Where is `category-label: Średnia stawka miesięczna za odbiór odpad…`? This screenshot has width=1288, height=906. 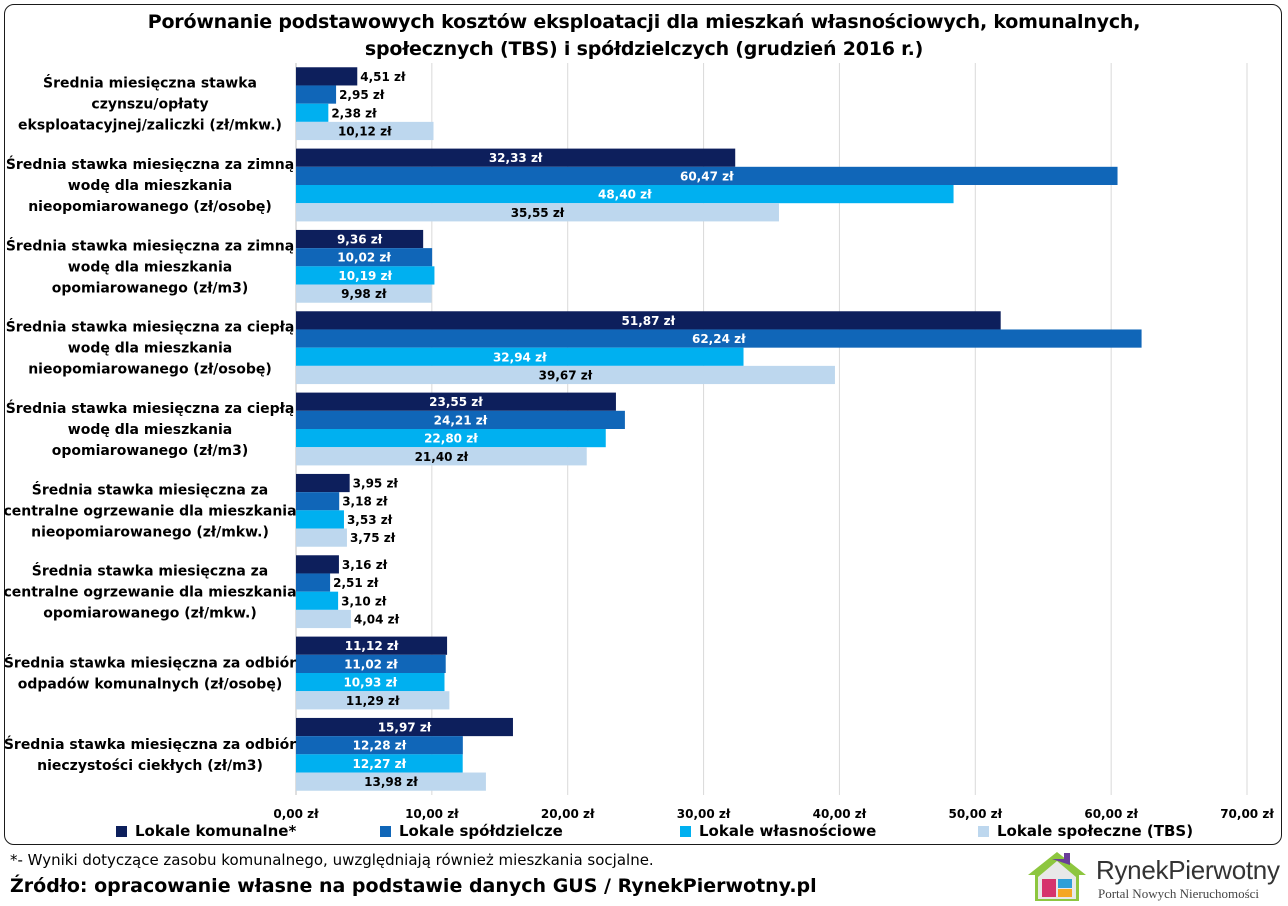 category-label: Średnia stawka miesięczna za odbiór odpad… is located at coordinates (150, 673).